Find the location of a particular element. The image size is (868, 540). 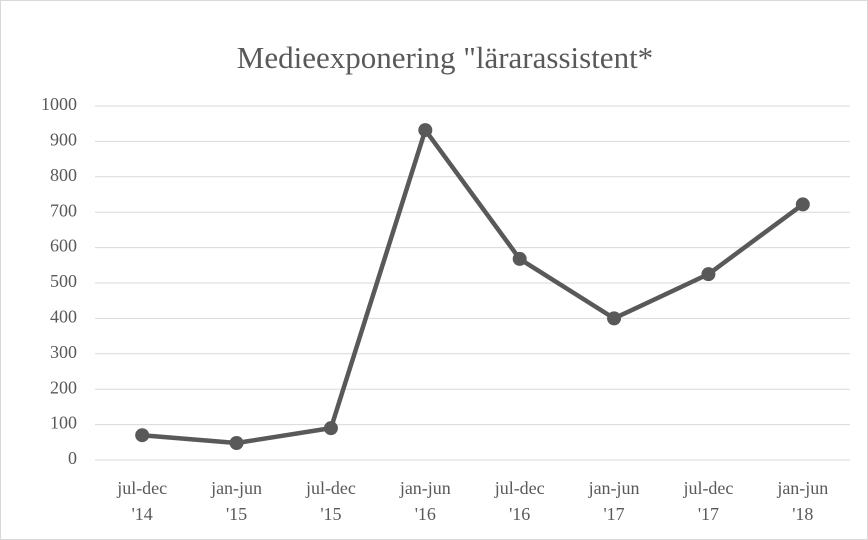

y-tick-label: 0 is located at coordinates (72, 458).